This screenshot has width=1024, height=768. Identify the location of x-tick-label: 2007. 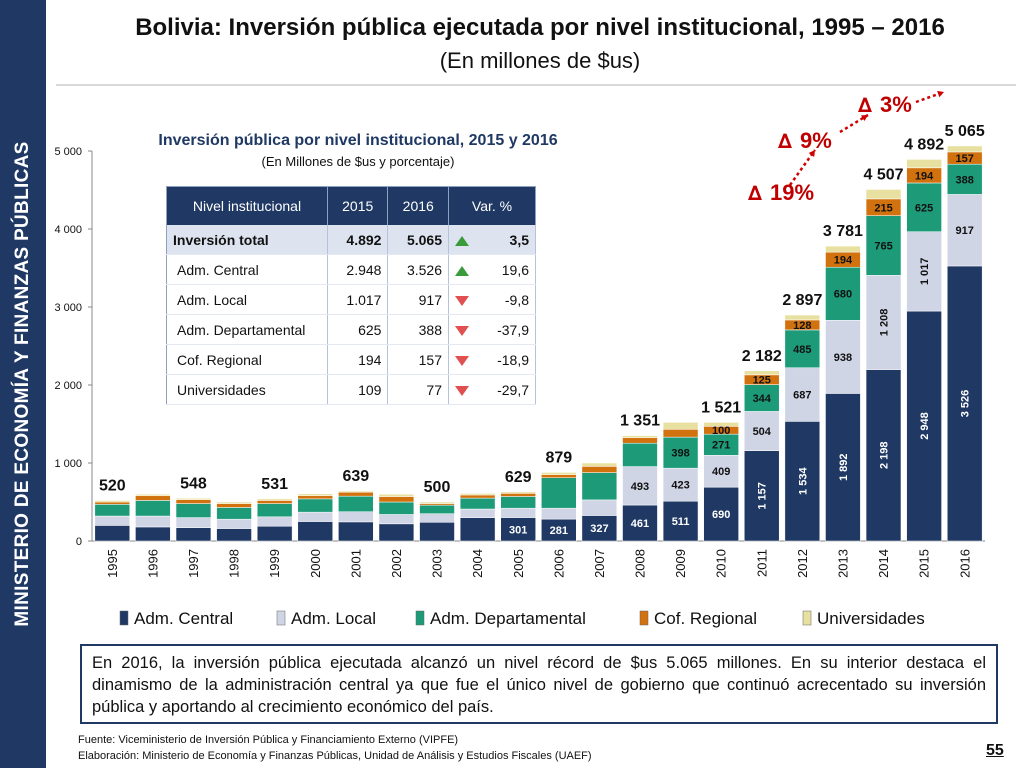
(599, 563).